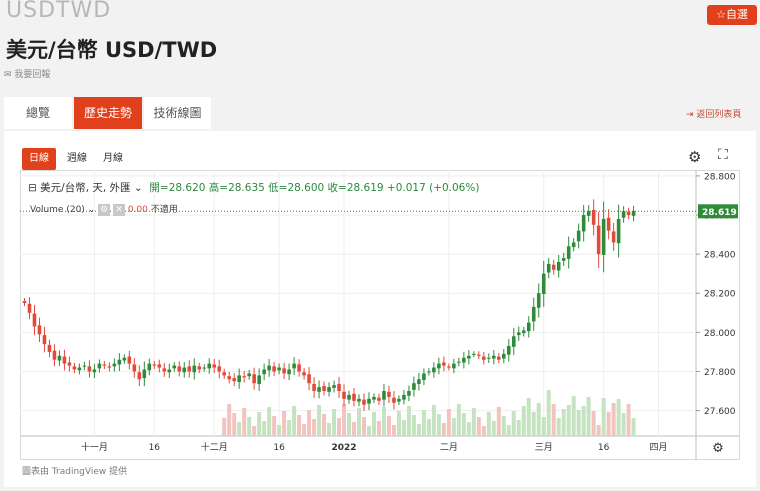 This screenshot has height=491, width=760. I want to click on range-tab-monthly: 月線, so click(113, 158).